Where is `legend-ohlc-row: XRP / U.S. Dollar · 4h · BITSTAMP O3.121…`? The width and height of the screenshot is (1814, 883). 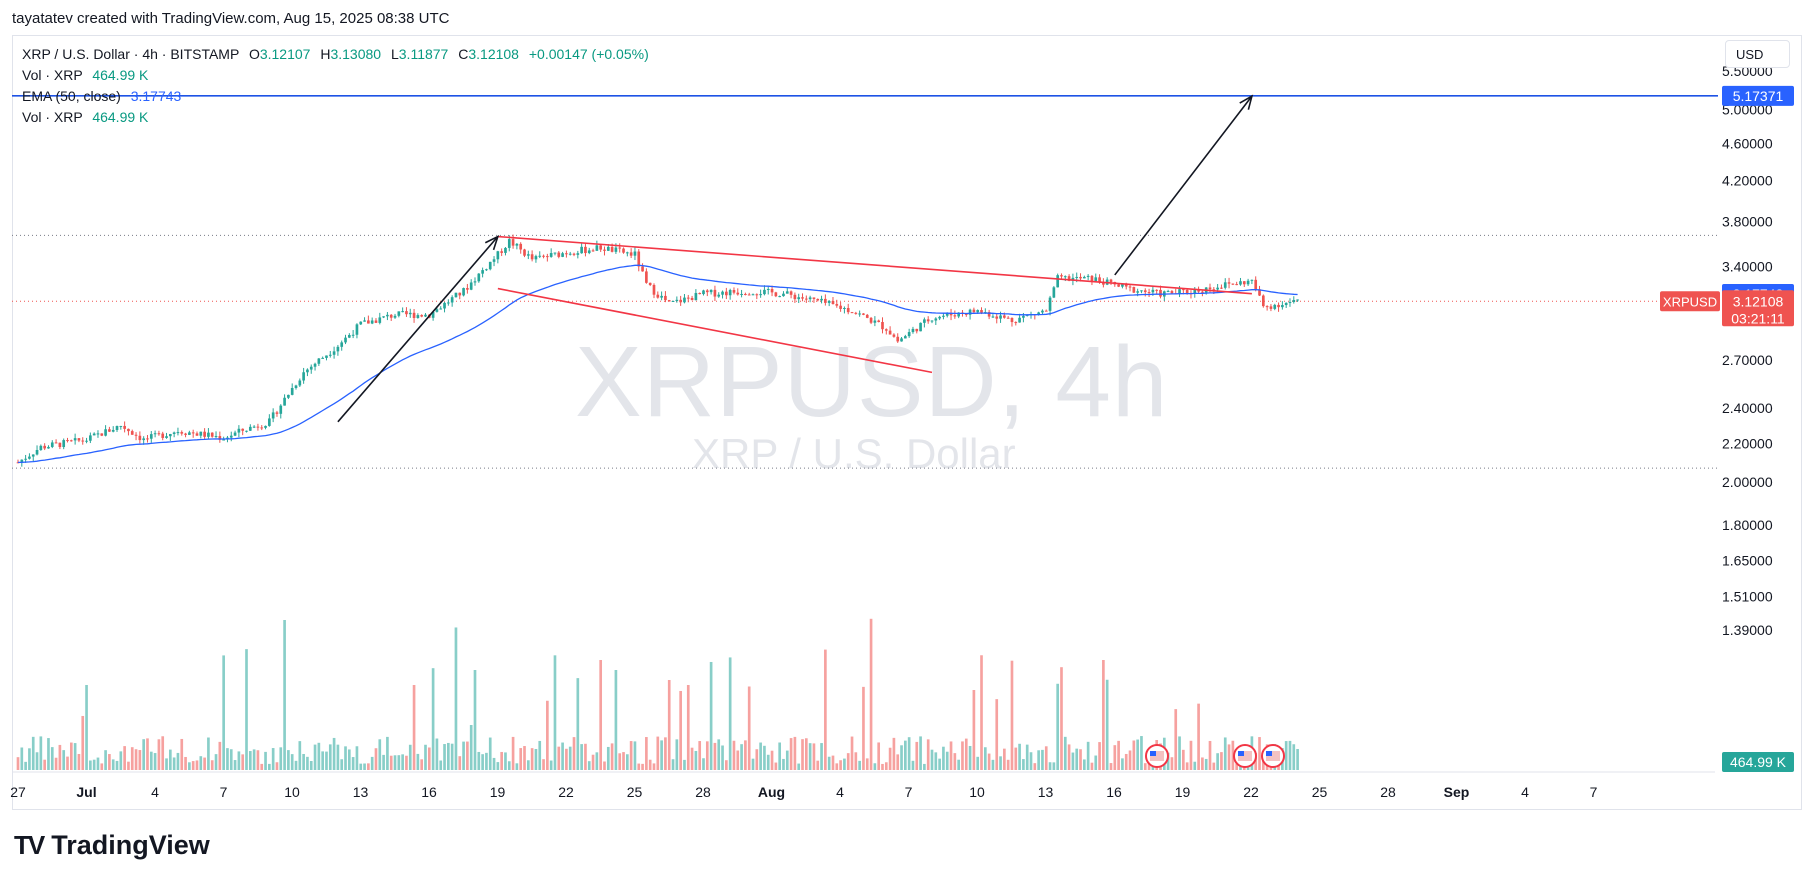
legend-ohlc-row: XRP / U.S. Dollar · 4h · BITSTAMP O3.121… is located at coordinates (335, 54).